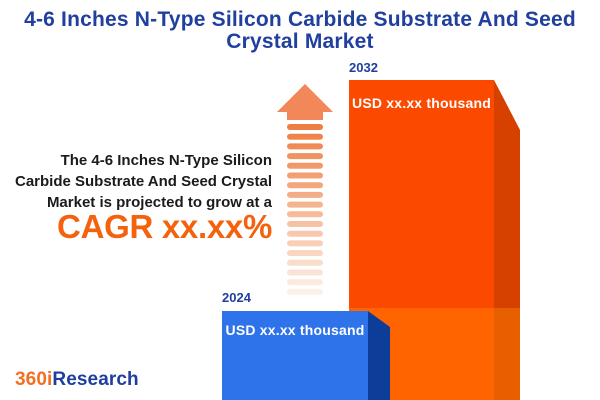  Describe the element at coordinates (300, 41) in the screenshot. I see `page-title-line-2: Crystal Market` at that location.